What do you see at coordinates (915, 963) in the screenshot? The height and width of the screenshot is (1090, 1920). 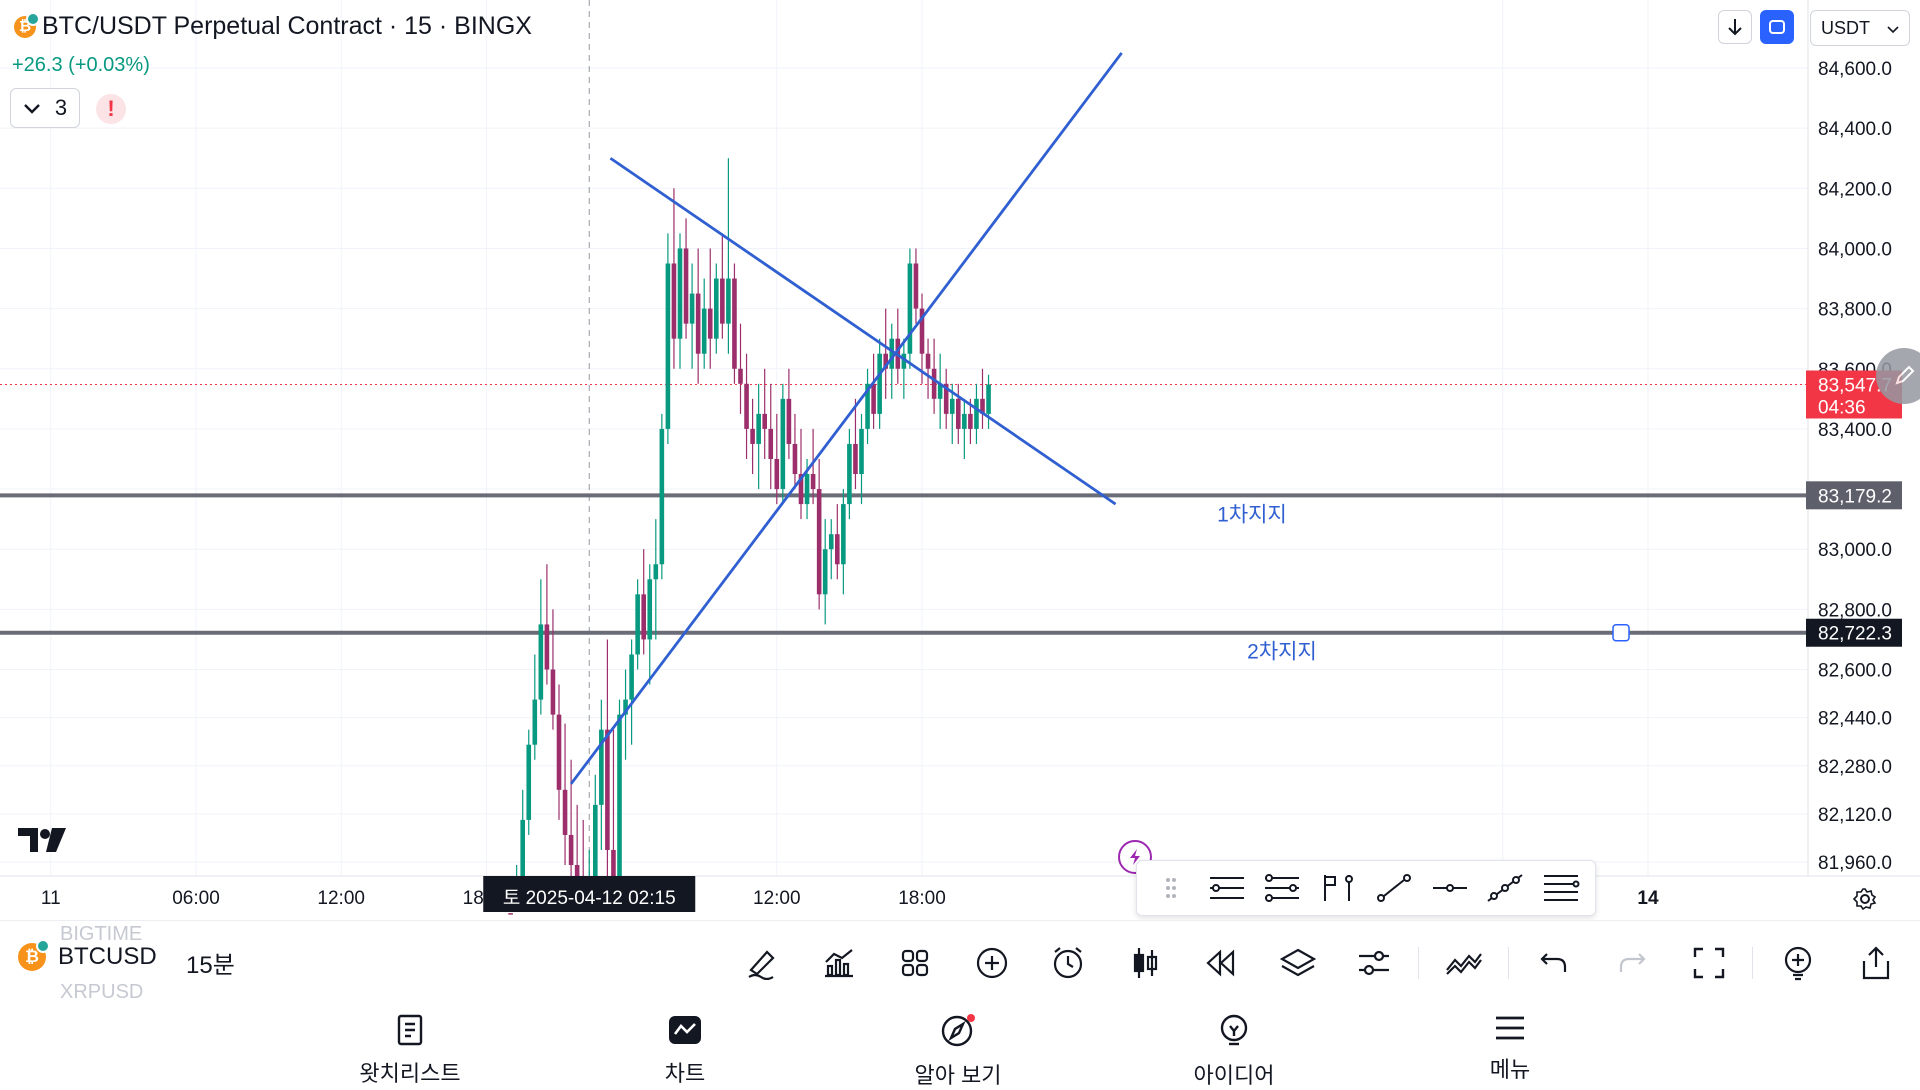 I see `templates-icon` at bounding box center [915, 963].